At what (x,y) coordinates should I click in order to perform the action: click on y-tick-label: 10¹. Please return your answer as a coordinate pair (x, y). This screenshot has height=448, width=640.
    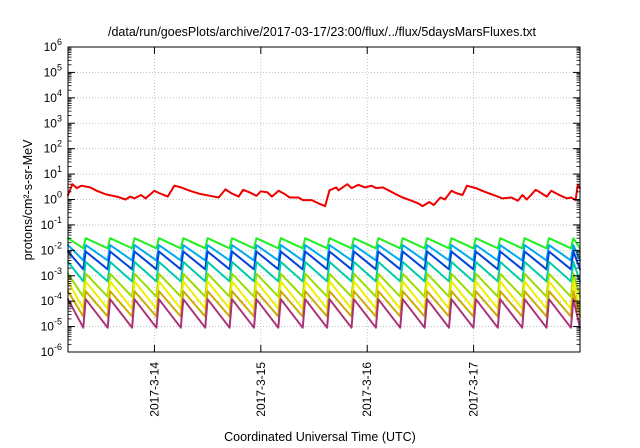
    Looking at the image, I should click on (53, 172).